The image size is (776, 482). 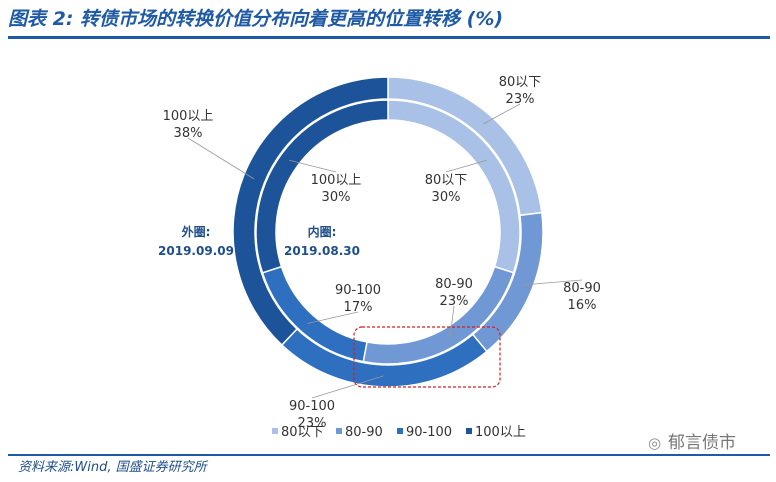 I want to click on inner-ring-title: 内圈:, so click(x=322, y=231).